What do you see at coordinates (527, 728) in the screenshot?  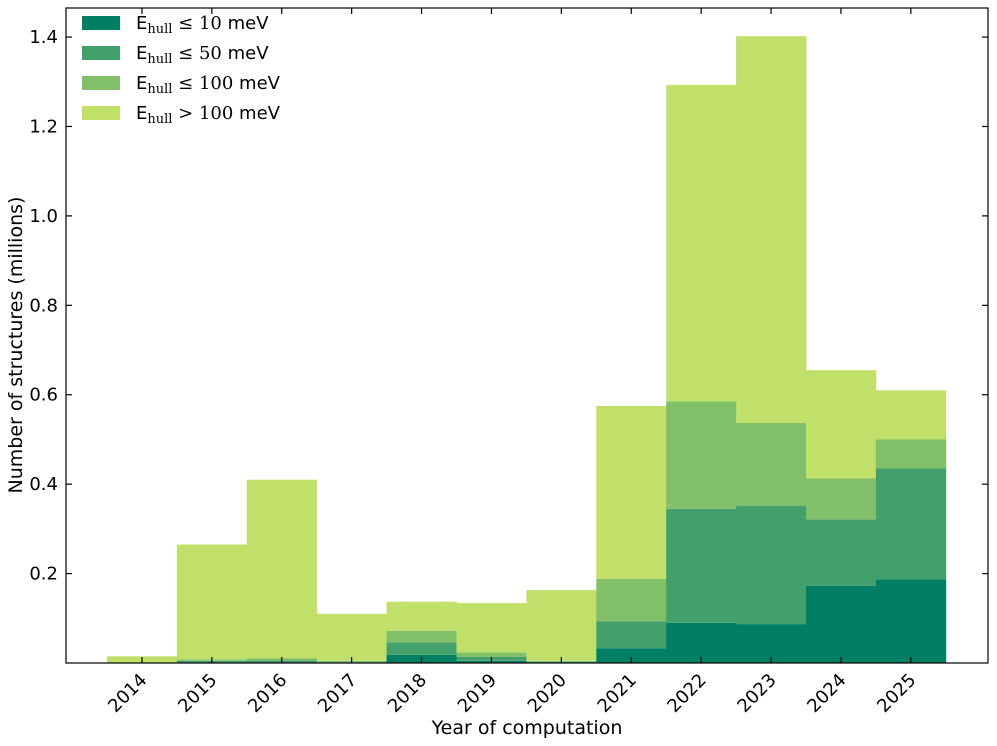 I see `x-axis-label: Year of computation` at bounding box center [527, 728].